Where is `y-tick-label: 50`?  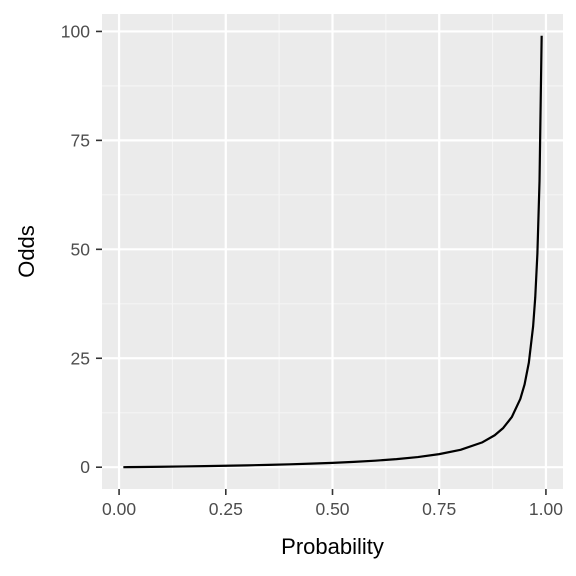 y-tick-label: 50 is located at coordinates (81, 249).